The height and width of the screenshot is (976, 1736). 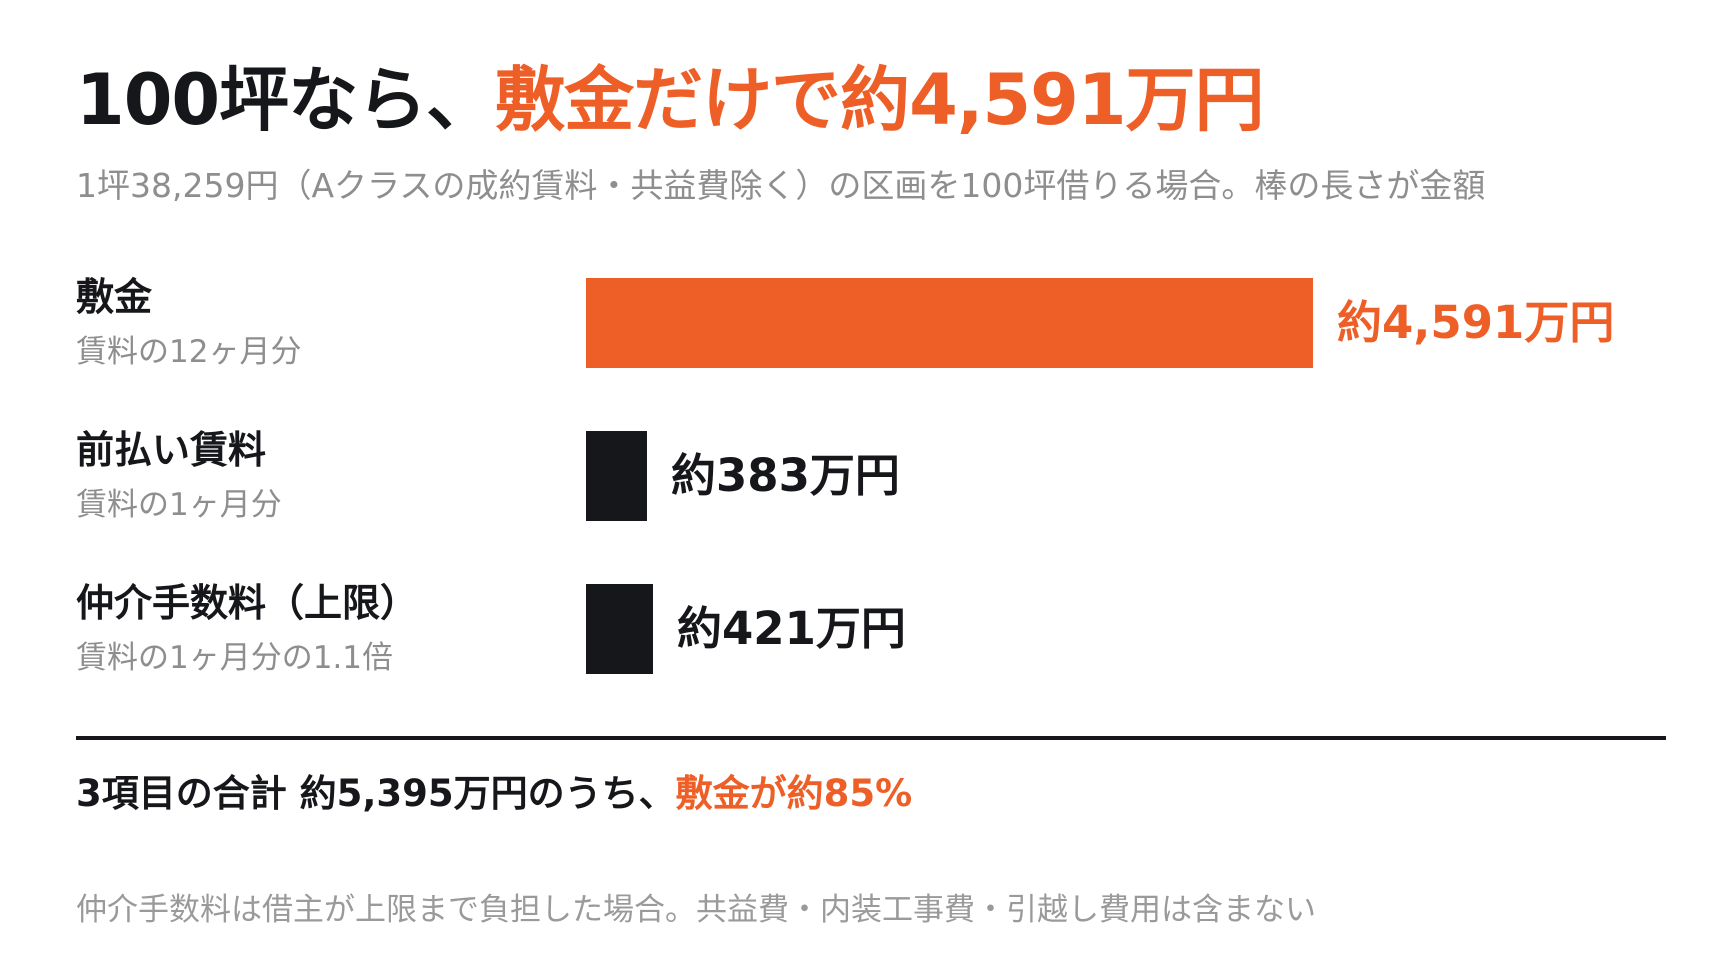 What do you see at coordinates (785, 475) in the screenshot?
I see `bar-value-label-1: 約383万円` at bounding box center [785, 475].